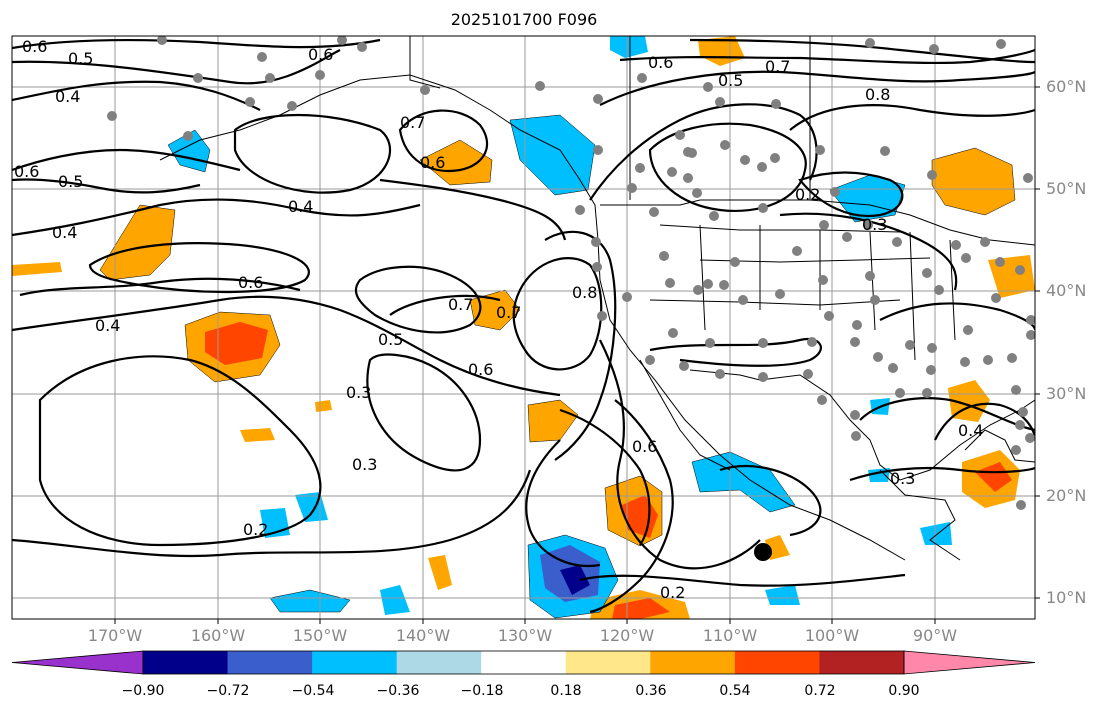 The image size is (1105, 712). Describe the element at coordinates (524, 19) in the screenshot. I see `map-title: 2025101700 F096` at that location.